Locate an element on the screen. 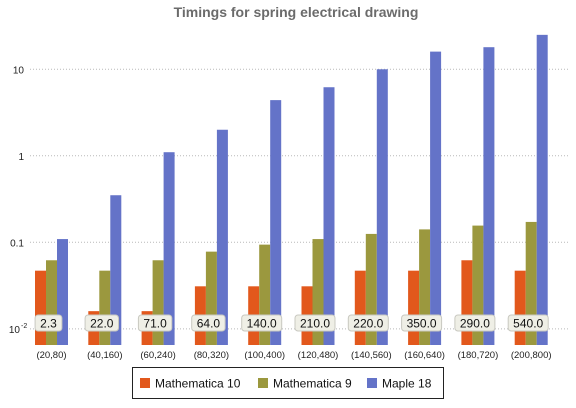 This screenshot has height=408, width=576. legend: Mathematica 10 Mathematica 9 Maple 18 is located at coordinates (288, 383).